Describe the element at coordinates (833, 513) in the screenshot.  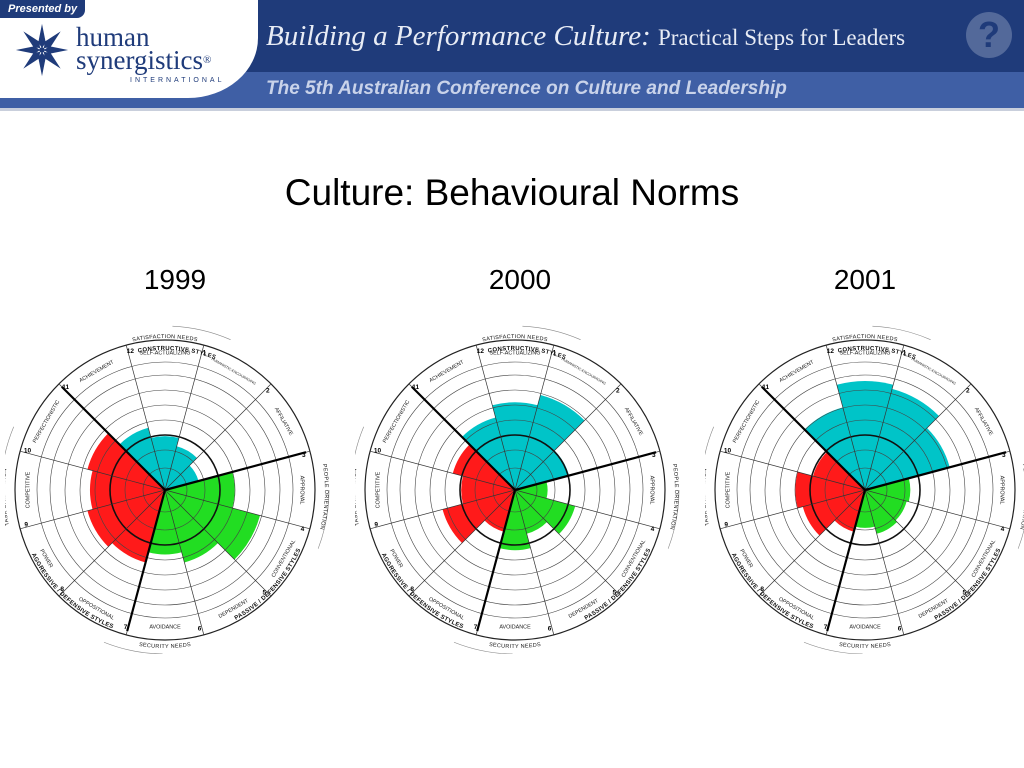
I see `wedge-power` at that location.